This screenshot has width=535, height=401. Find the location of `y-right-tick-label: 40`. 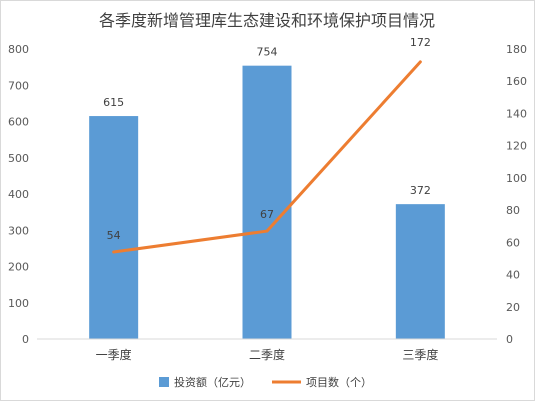

y-right-tick-label: 40 is located at coordinates (513, 275).